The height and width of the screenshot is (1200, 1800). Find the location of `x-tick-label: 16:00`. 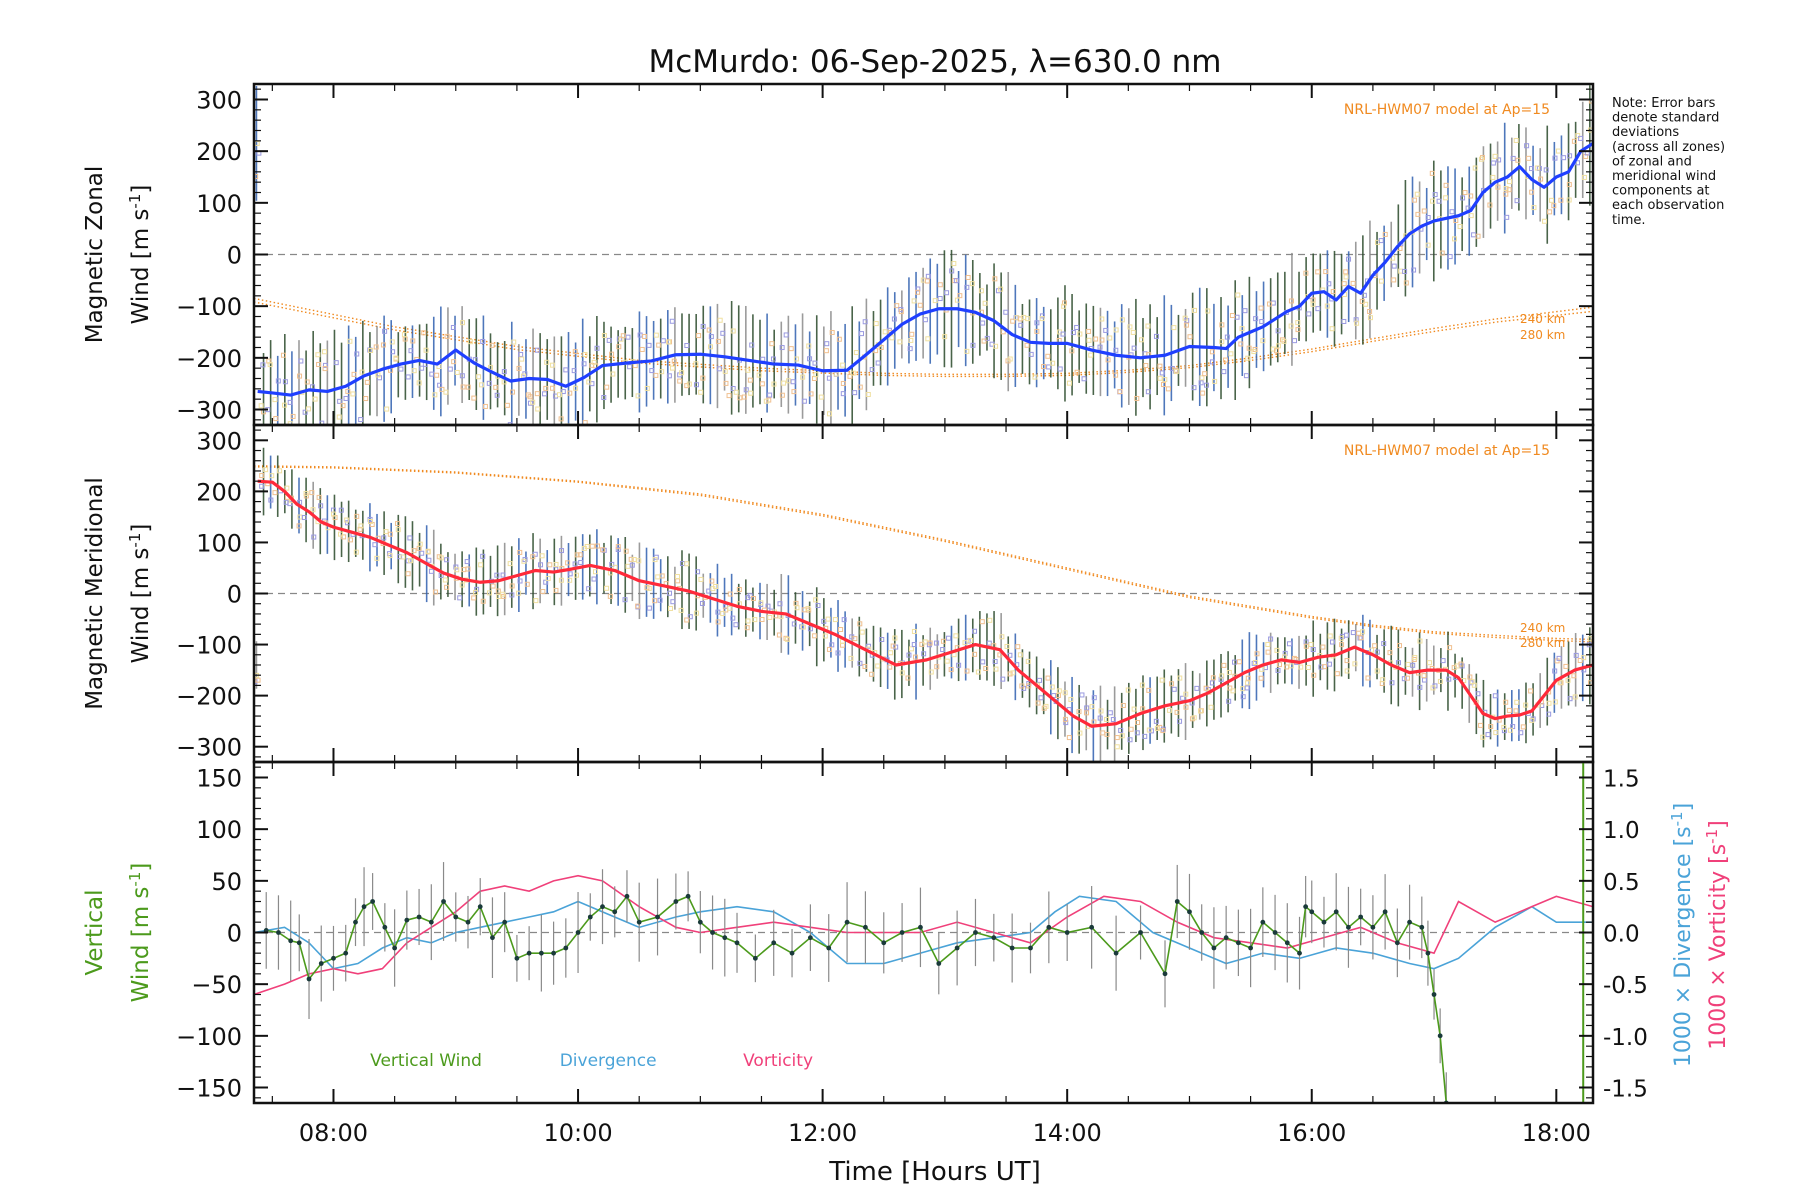

x-tick-label: 16:00 is located at coordinates (1311, 1133).